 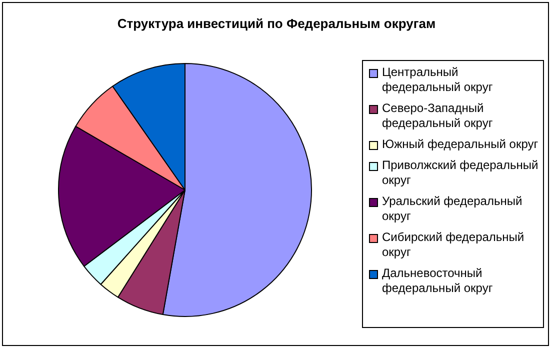 I want to click on legend-label: Южный федеральный округ, so click(x=460, y=144).